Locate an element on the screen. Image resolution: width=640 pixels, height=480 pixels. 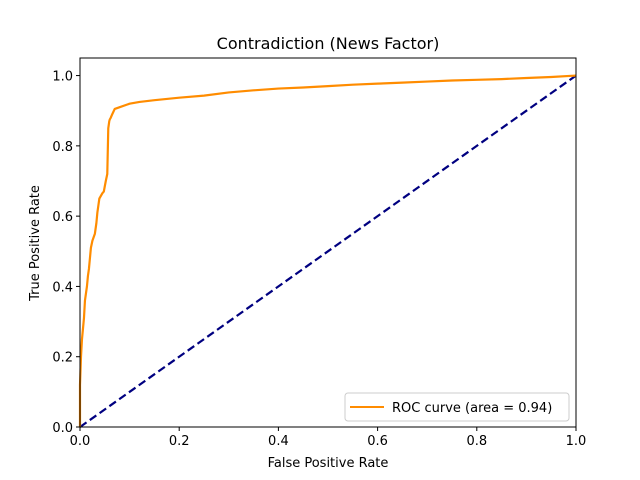
y-axis-label: True Positive Rate is located at coordinates (35, 243).